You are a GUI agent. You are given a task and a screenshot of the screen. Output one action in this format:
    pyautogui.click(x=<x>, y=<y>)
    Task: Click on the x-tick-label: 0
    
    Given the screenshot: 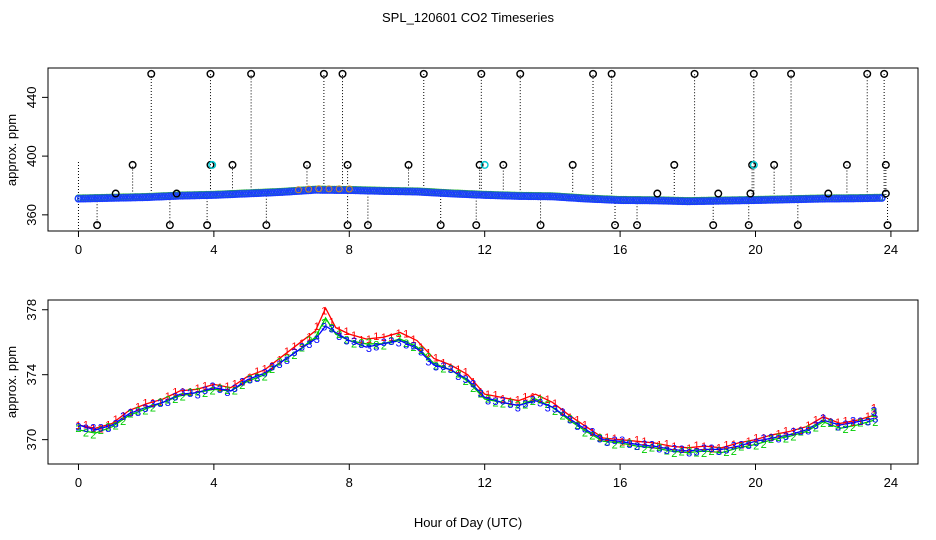 What is the action you would take?
    pyautogui.click(x=78, y=482)
    